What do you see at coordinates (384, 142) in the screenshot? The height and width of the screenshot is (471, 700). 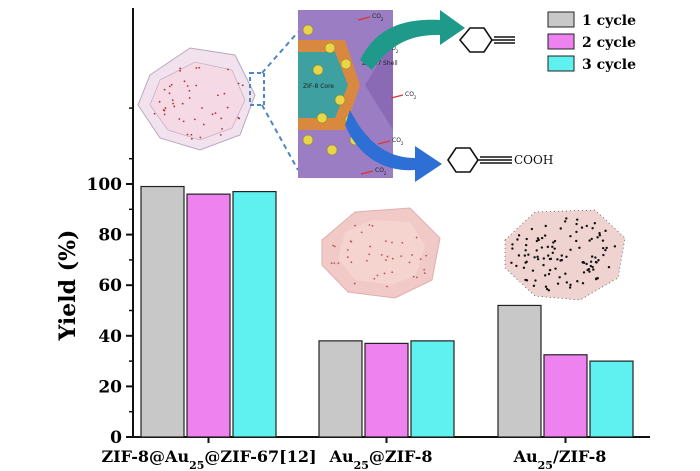 I see `co2-bond` at bounding box center [384, 142].